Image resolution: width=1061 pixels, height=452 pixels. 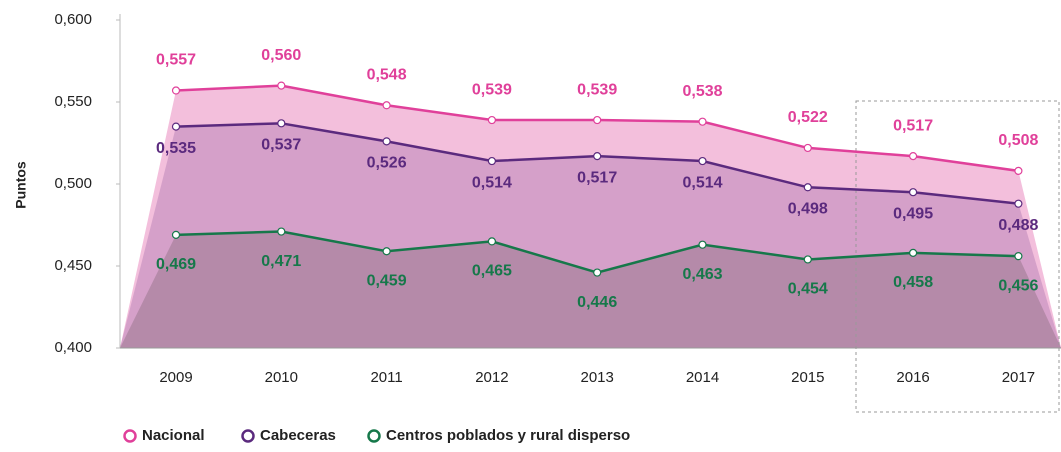 What do you see at coordinates (597, 377) in the screenshot?
I see `x-tick-label: 2013` at bounding box center [597, 377].